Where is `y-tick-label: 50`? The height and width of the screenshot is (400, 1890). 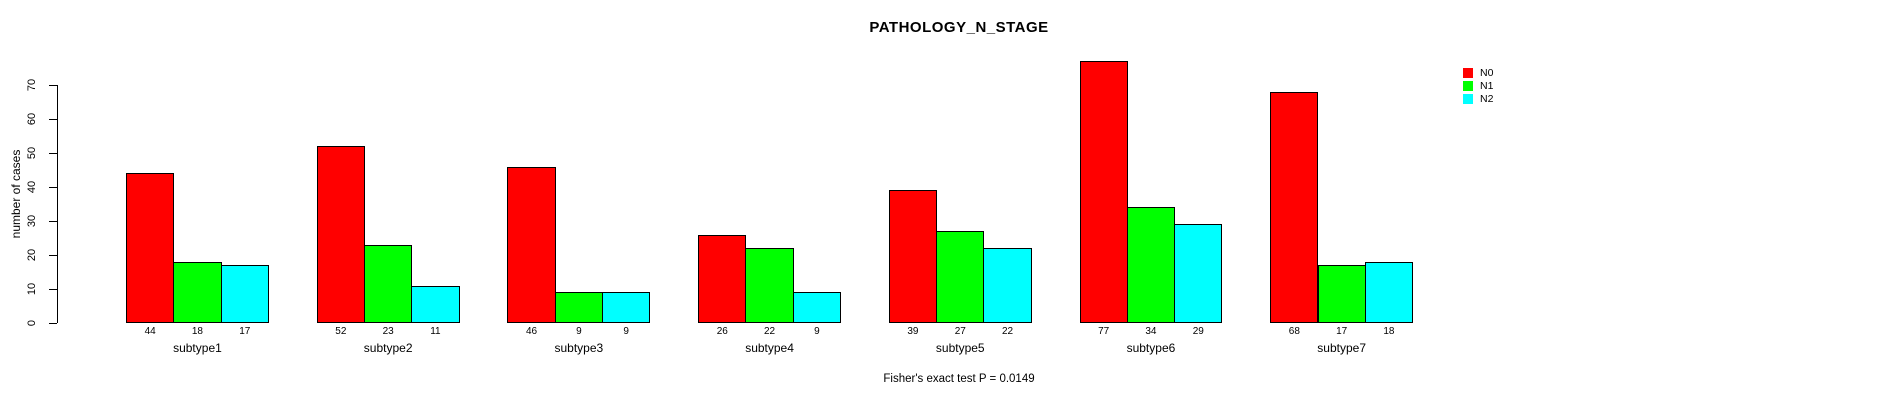 y-tick-label: 50 is located at coordinates (32, 153).